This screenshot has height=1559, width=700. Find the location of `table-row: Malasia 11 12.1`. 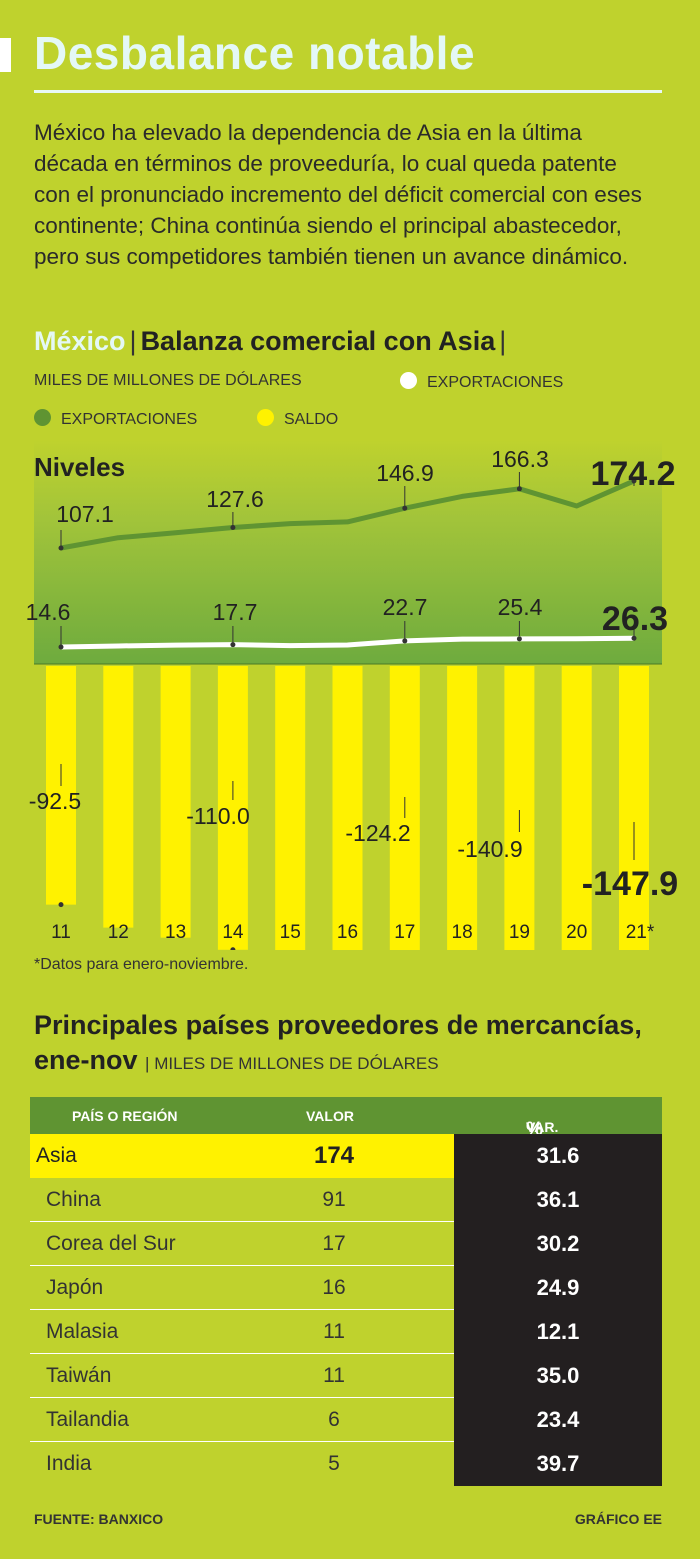

table-row: Malasia 11 12.1 is located at coordinates (346, 1332).